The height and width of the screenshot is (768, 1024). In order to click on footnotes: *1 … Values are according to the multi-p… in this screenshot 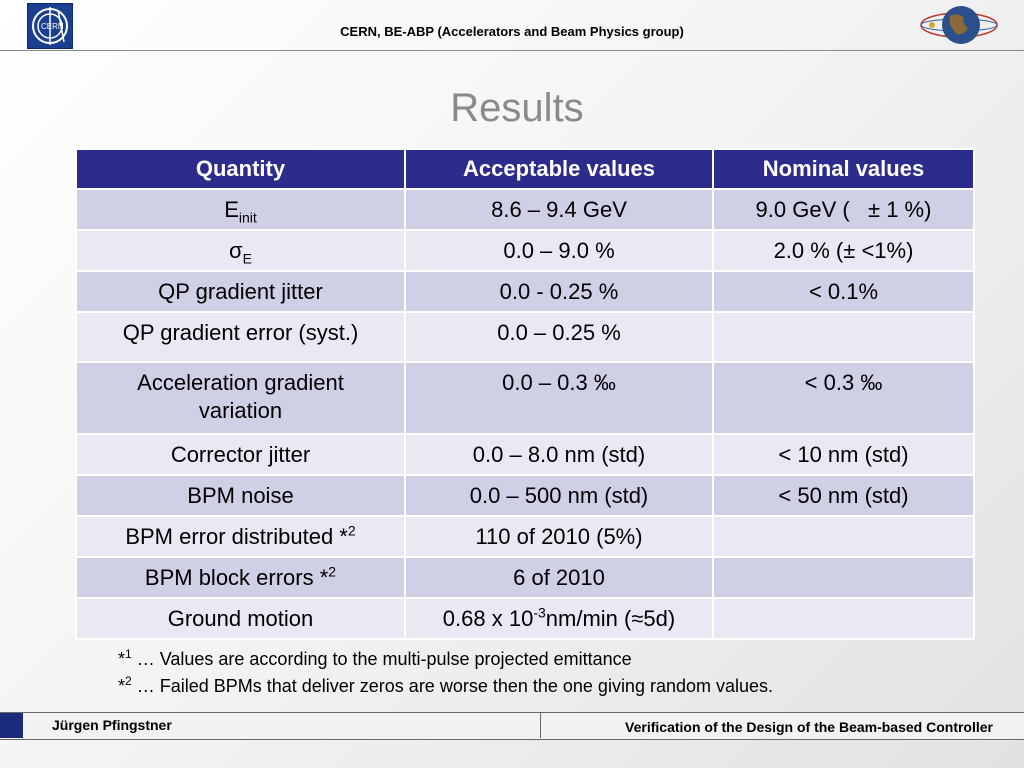, I will do `click(445, 673)`.